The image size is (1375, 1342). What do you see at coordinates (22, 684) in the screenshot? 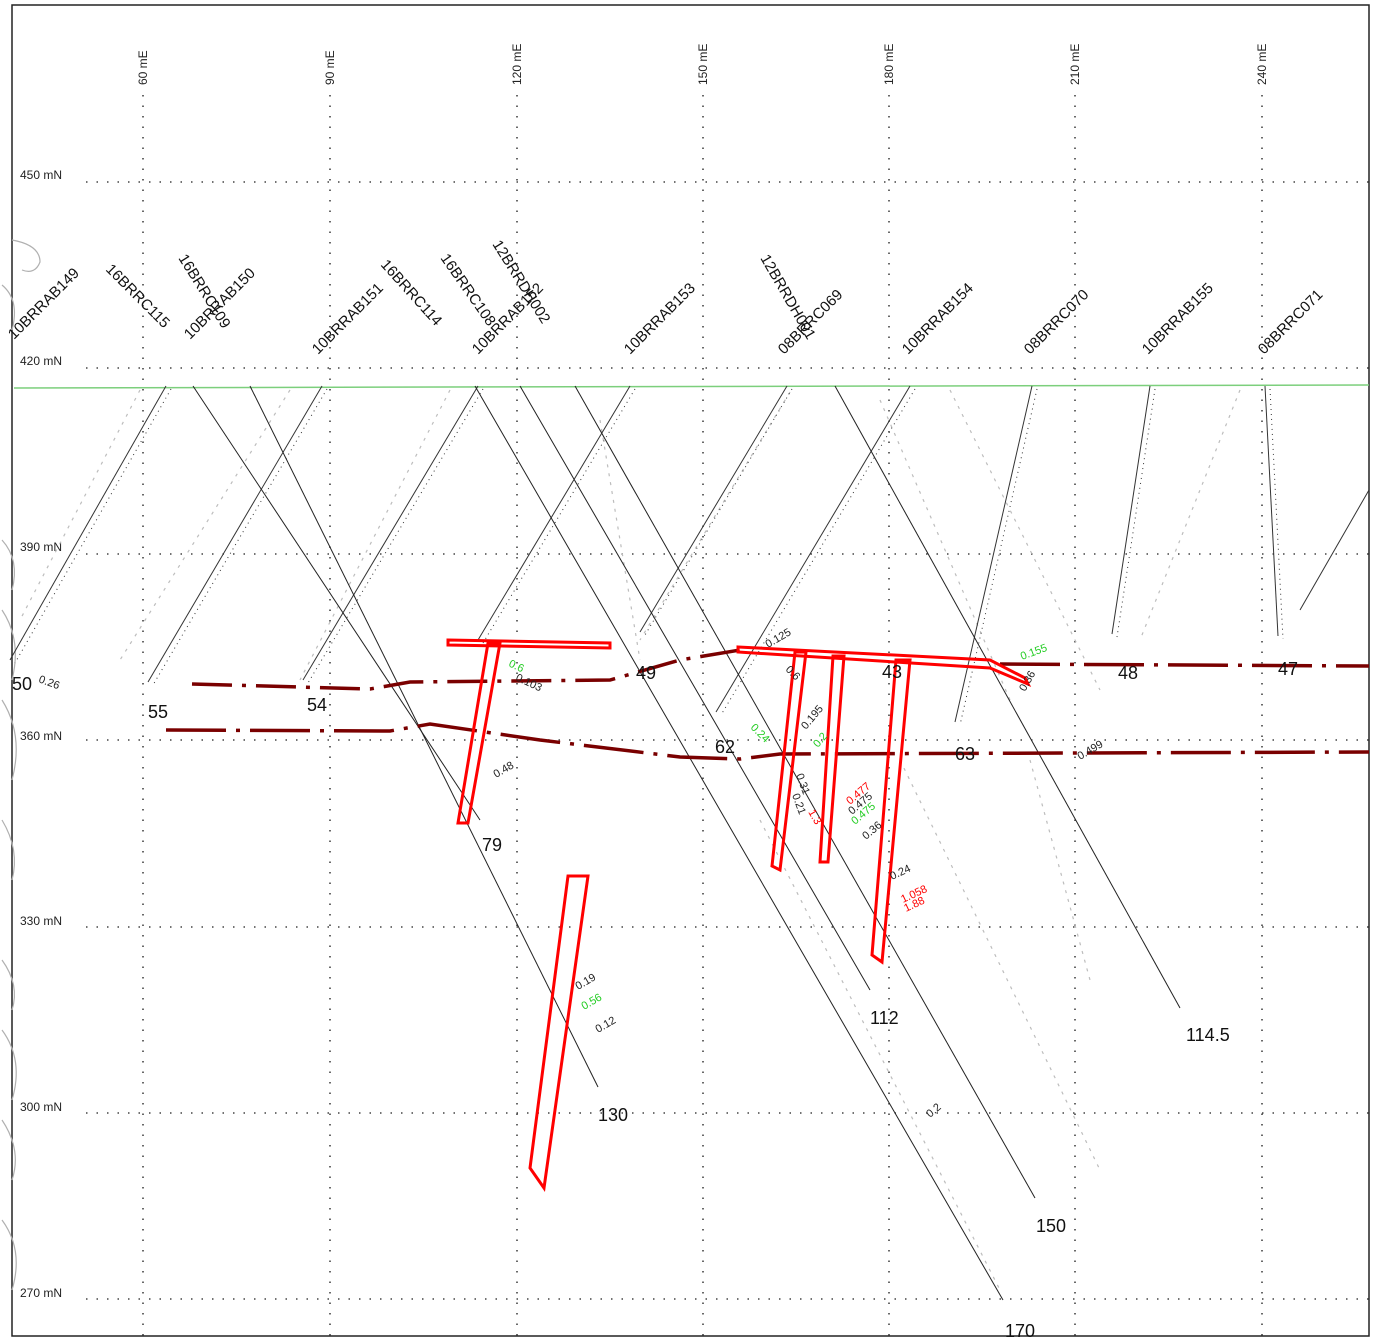
I see `depth-label: 50` at bounding box center [22, 684].